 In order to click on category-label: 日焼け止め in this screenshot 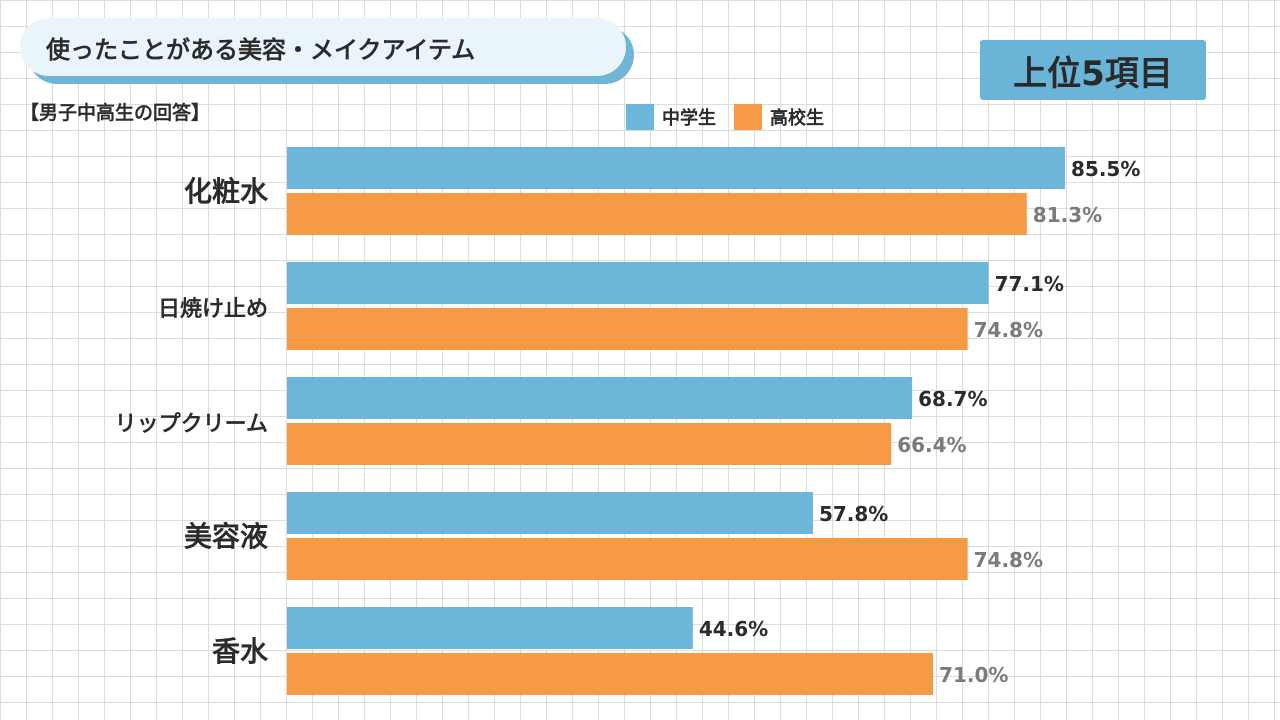, I will do `click(213, 309)`.